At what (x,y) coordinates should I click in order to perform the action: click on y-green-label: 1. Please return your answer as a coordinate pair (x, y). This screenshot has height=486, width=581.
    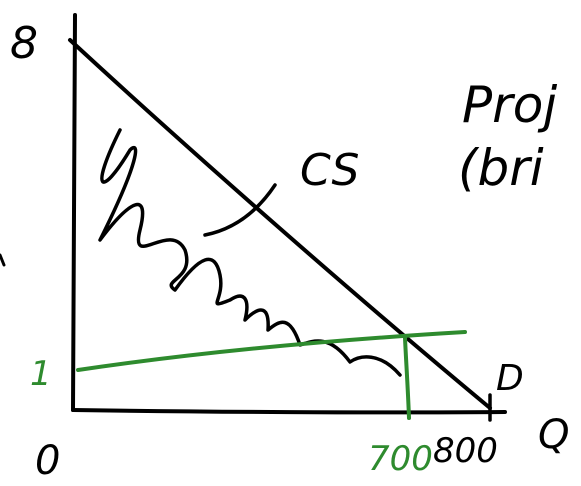
    Looking at the image, I should click on (41, 374).